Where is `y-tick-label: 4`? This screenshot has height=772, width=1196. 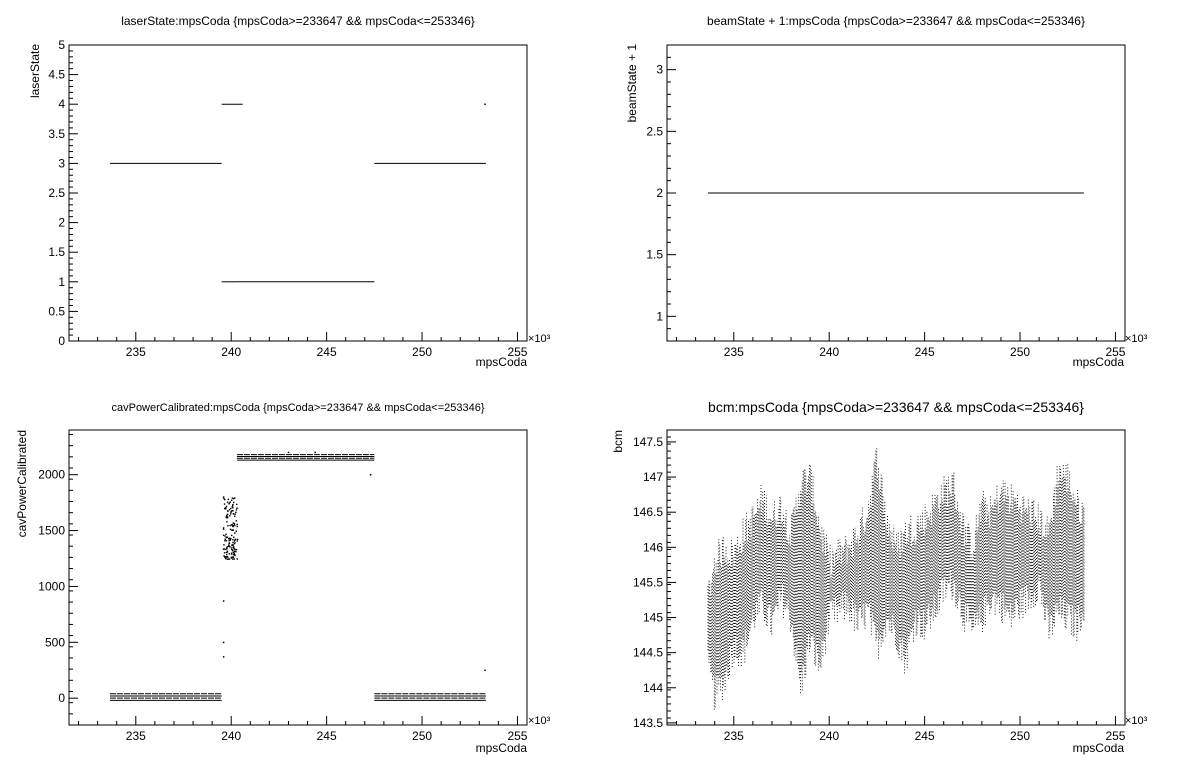 y-tick-label: 4 is located at coordinates (61, 104).